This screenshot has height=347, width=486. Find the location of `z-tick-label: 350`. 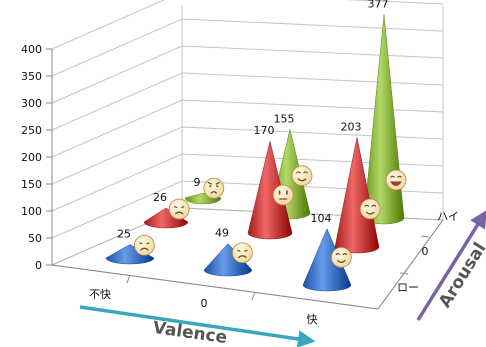

z-tick-label: 350 is located at coordinates (31, 76).